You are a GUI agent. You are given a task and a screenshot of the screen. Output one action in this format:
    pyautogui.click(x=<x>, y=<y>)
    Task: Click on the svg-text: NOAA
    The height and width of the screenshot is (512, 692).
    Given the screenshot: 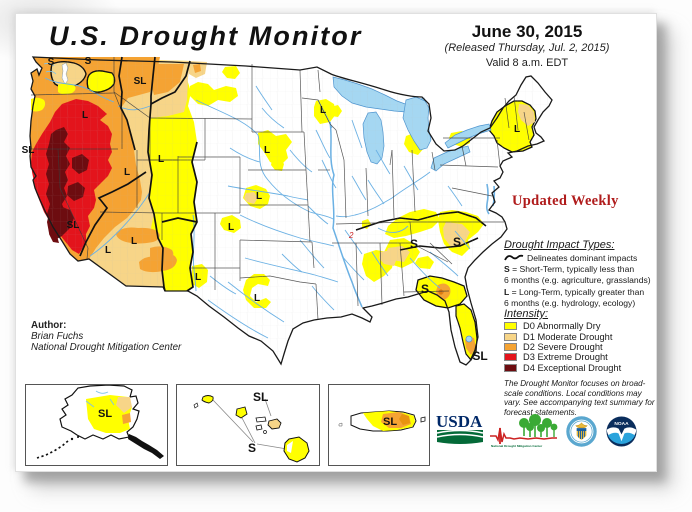 What is the action you would take?
    pyautogui.click(x=621, y=424)
    